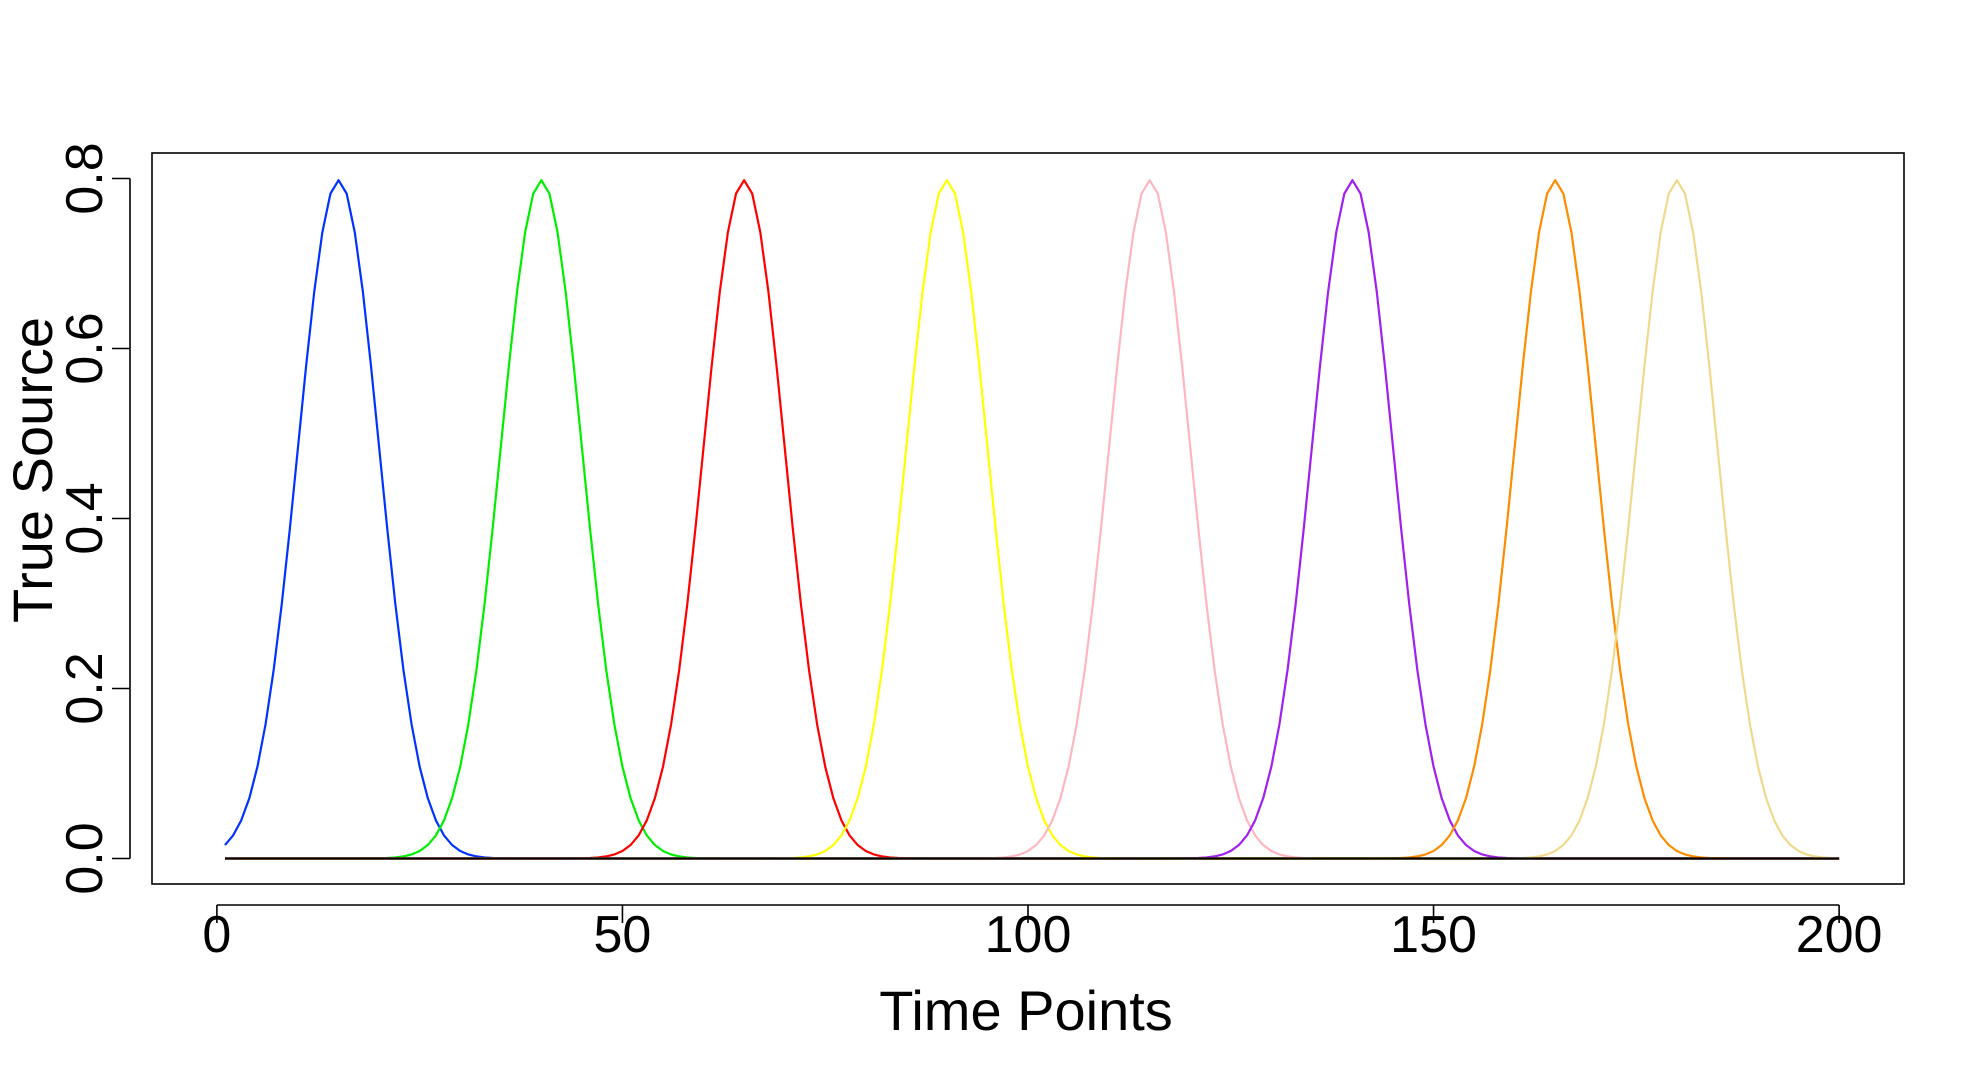 This screenshot has height=1082, width=1984. What do you see at coordinates (216, 935) in the screenshot?
I see `x-tick-label: 0` at bounding box center [216, 935].